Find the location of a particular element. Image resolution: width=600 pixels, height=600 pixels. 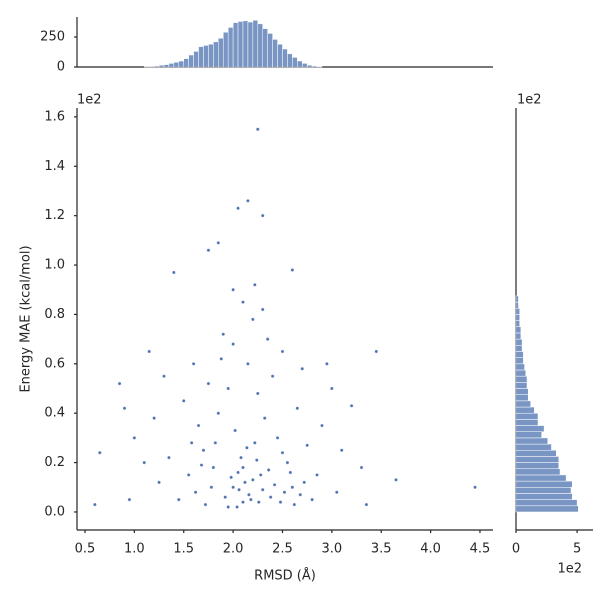

y-tick-label: 0 is located at coordinates (61, 67).